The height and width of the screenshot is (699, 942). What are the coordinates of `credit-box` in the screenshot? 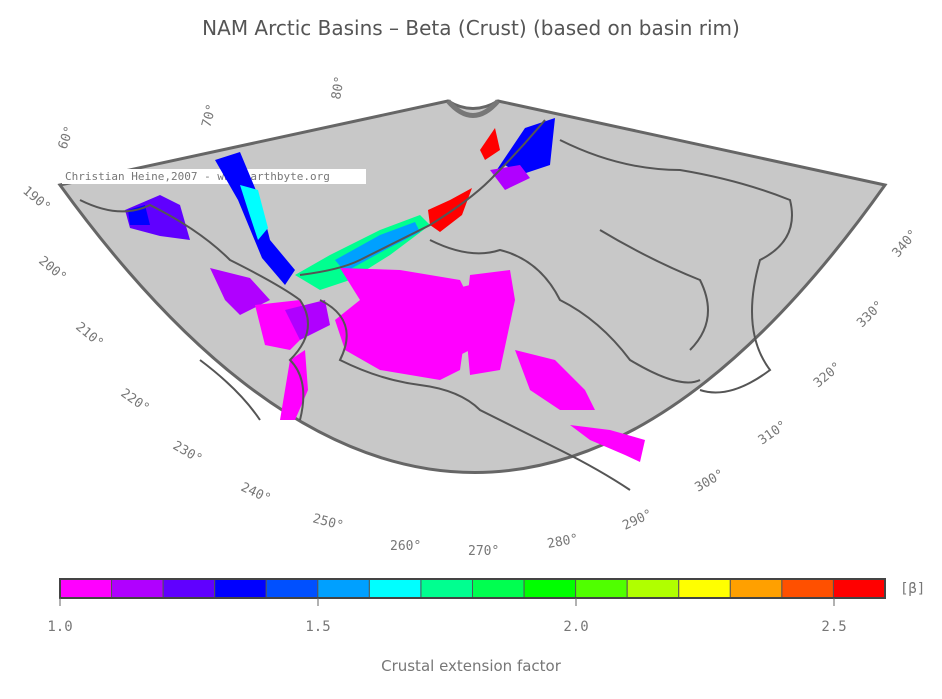 It's located at (214, 176).